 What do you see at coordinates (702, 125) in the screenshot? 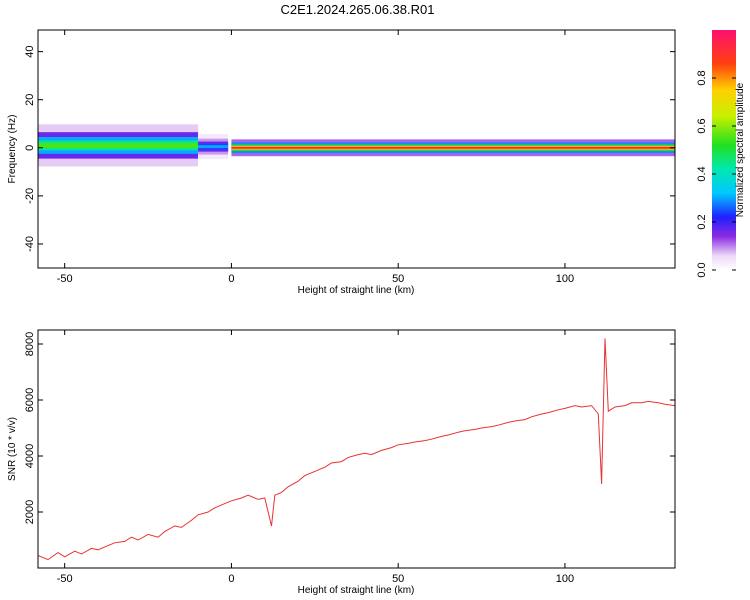
I see `colorbar-tick-label: 0.6` at bounding box center [702, 125].